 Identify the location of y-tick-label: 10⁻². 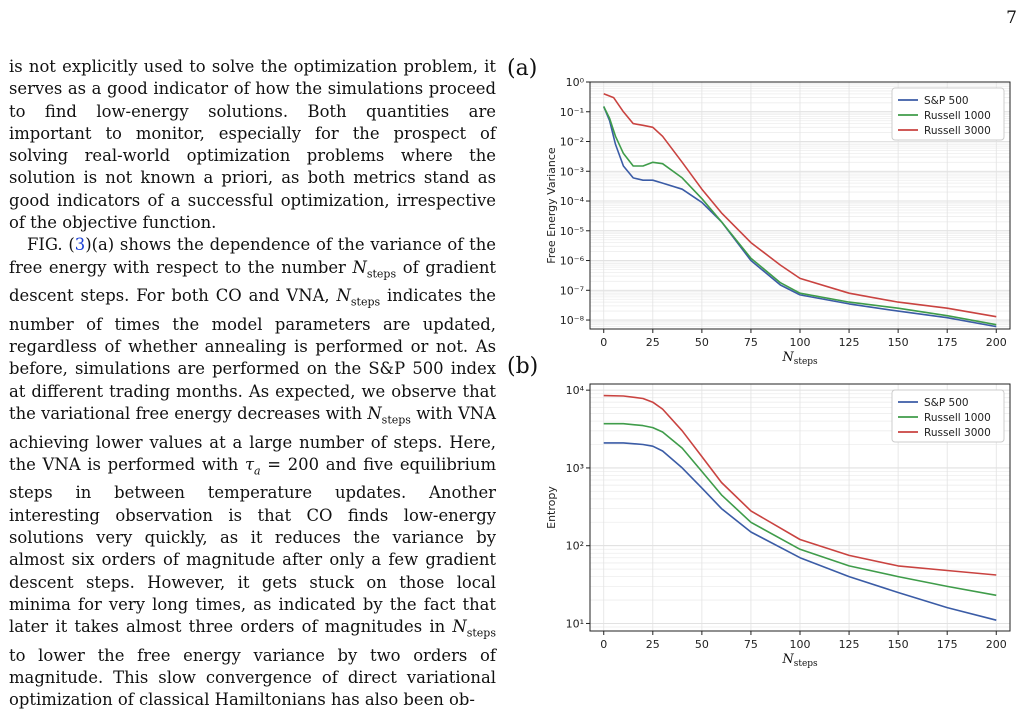
(572, 142).